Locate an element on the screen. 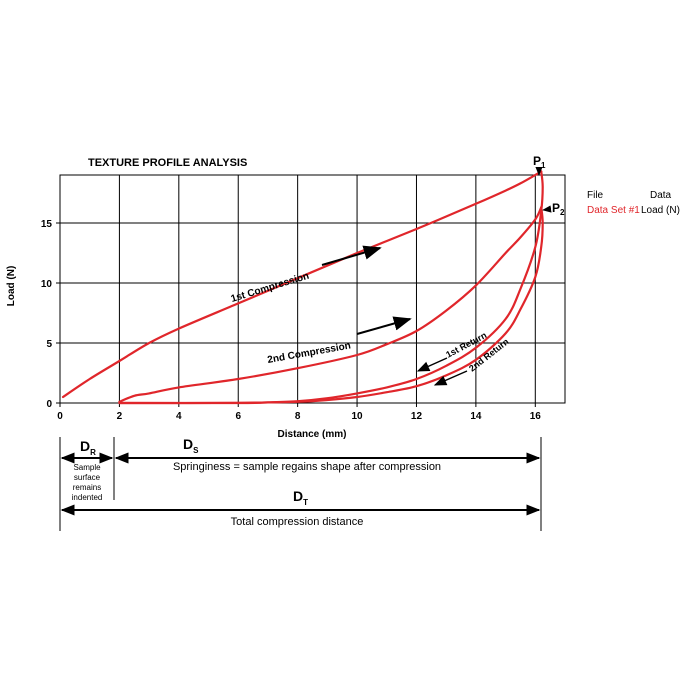 Image resolution: width=689 pixels, height=689 pixels. y-tick-label: 5 is located at coordinates (49, 344).